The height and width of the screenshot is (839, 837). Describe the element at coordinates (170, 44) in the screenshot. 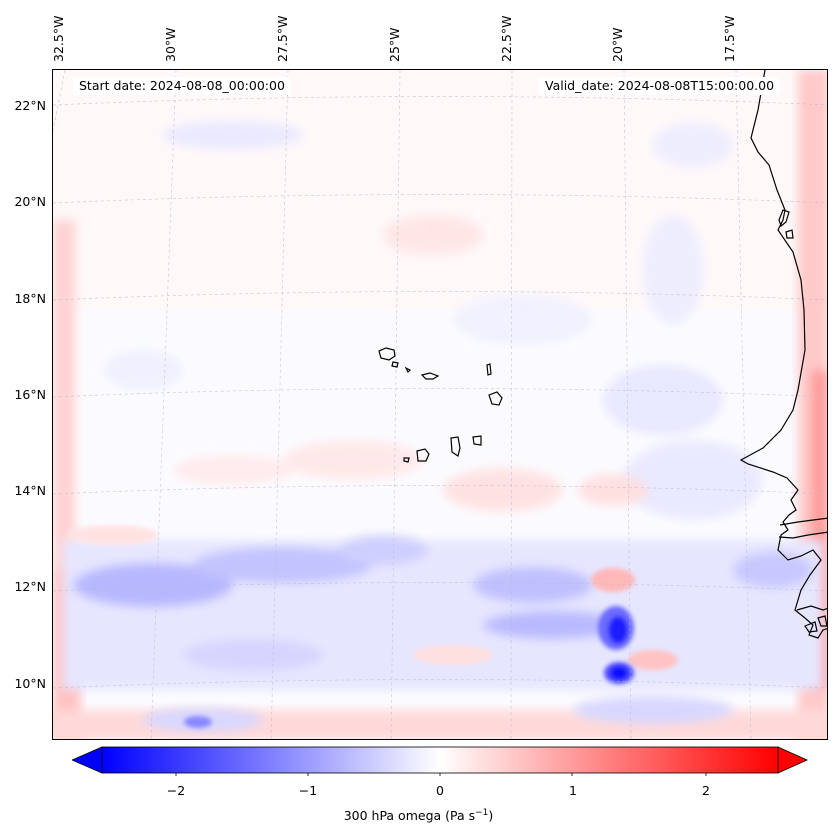

I see `lon-label-30w: 30°W` at that location.